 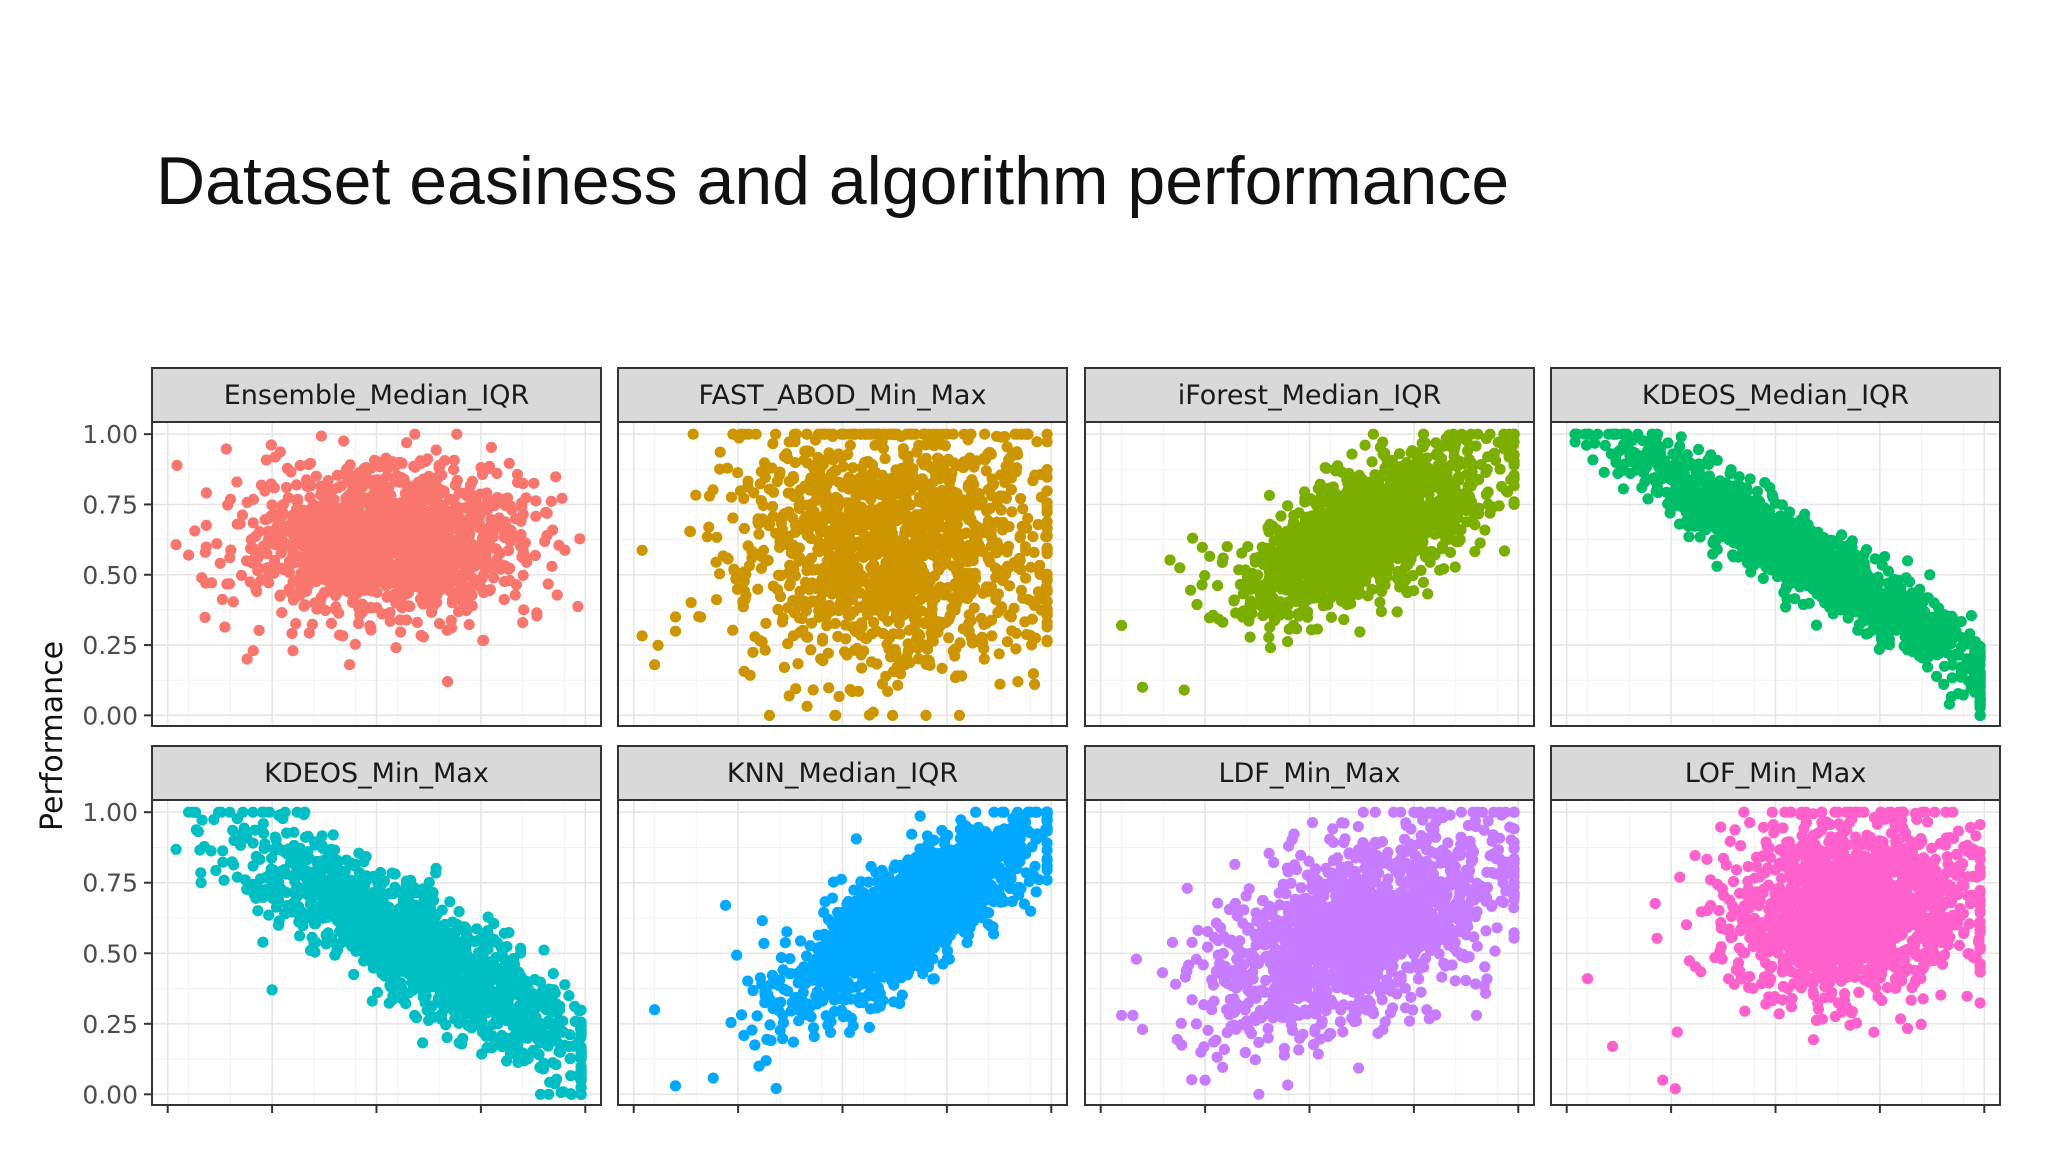 I want to click on facet-panel: iForest_Median_IQR, so click(x=1309, y=547).